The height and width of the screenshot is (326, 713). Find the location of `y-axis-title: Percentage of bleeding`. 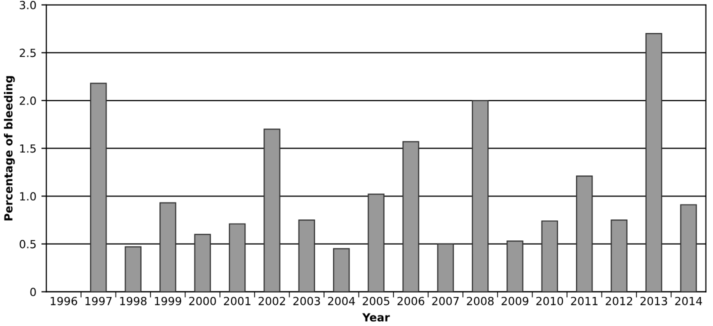

y-axis-title: Percentage of bleeding is located at coordinates (9, 148).